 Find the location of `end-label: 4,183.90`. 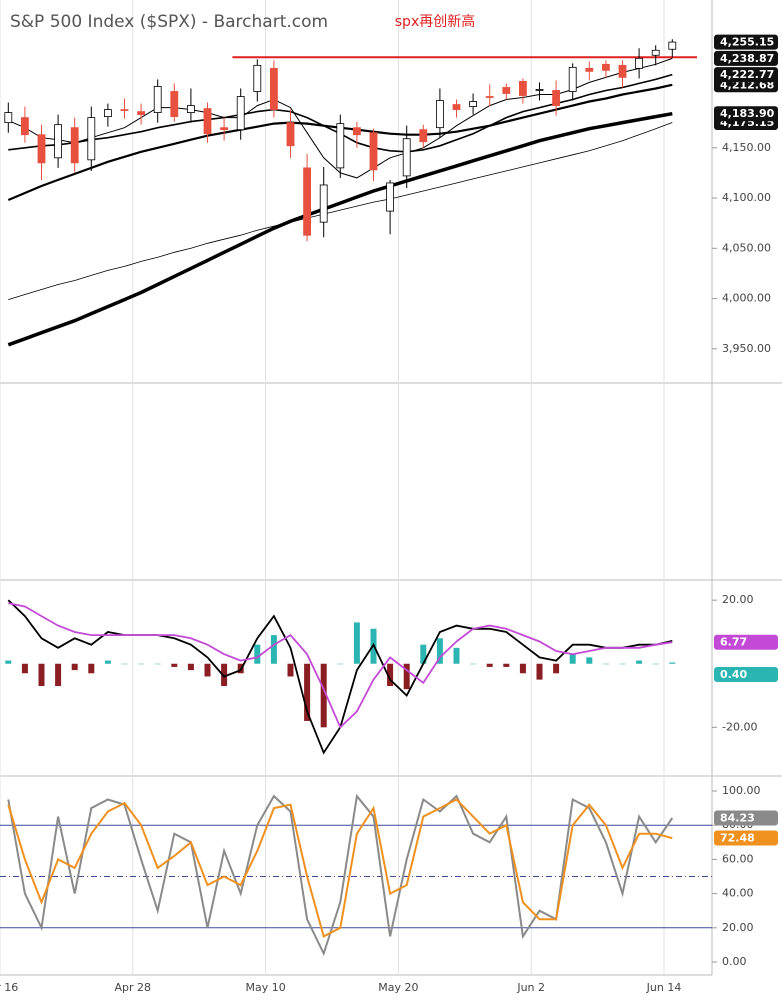

end-label: 4,183.90 is located at coordinates (747, 113).